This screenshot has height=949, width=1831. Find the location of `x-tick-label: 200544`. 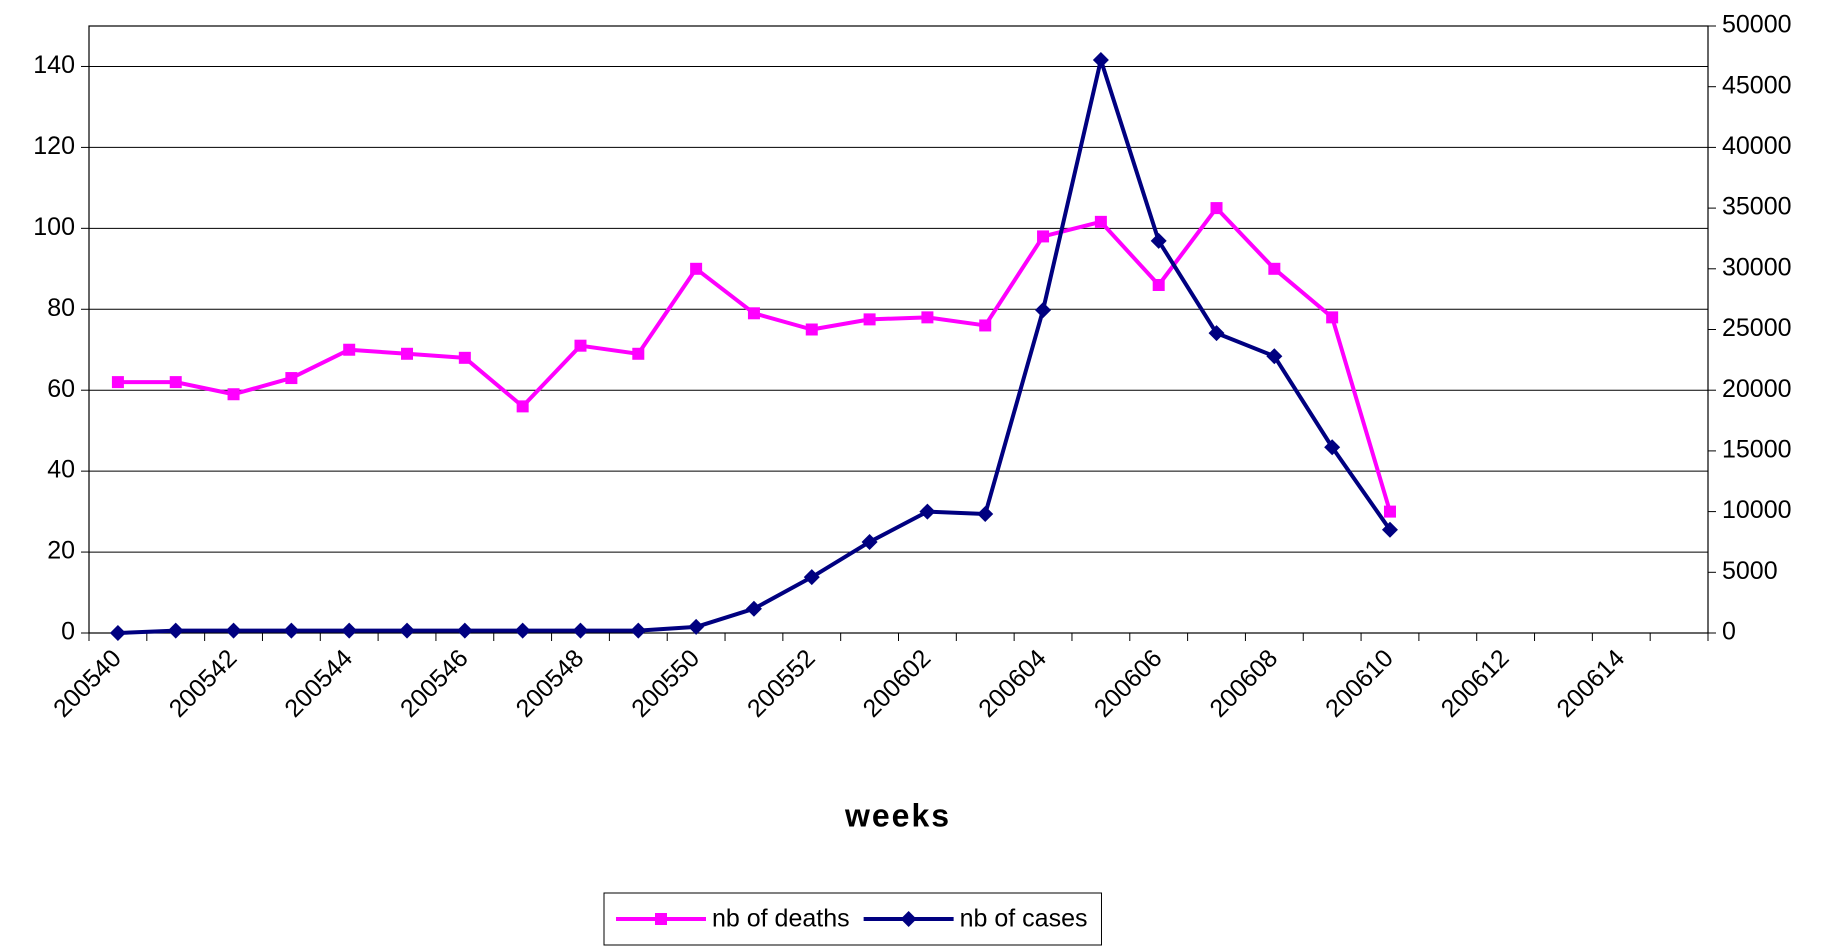

x-tick-label: 200544 is located at coordinates (318, 683).